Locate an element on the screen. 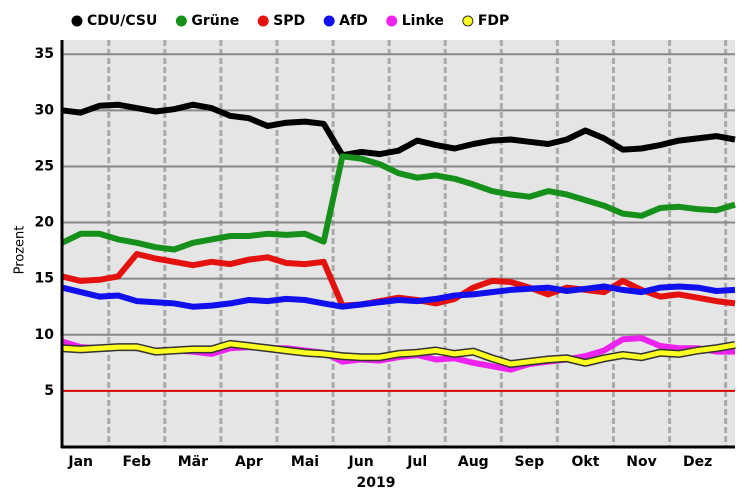  x-tick-label: Mai is located at coordinates (305, 462).